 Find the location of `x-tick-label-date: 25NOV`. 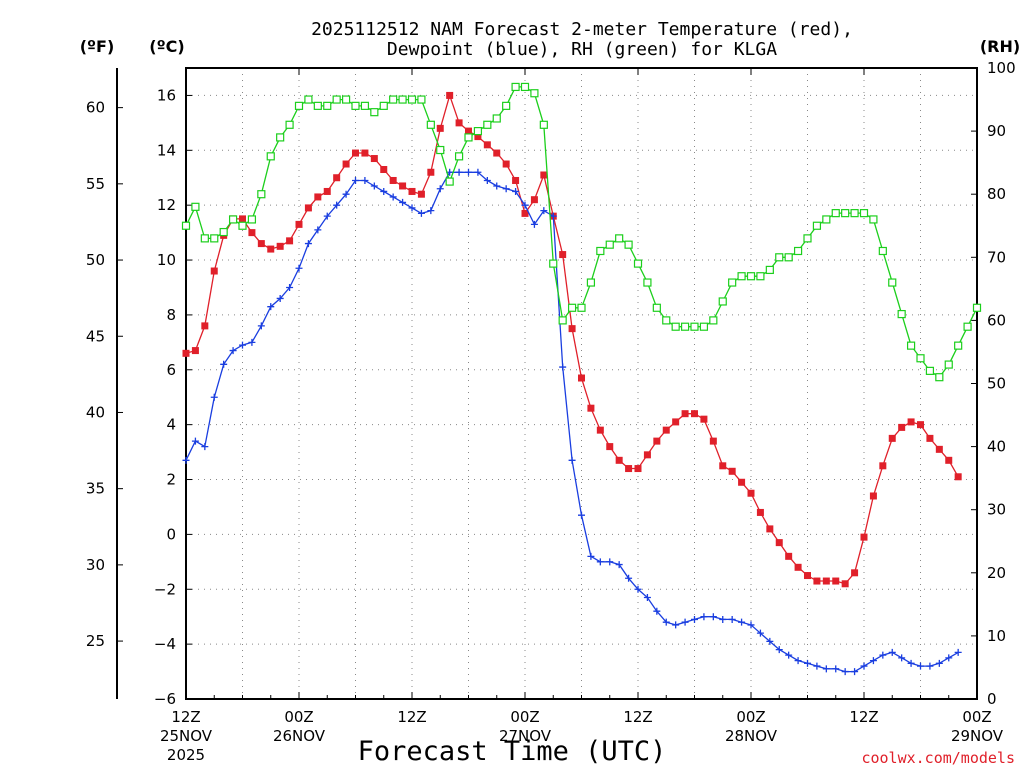

x-tick-label-date: 25NOV is located at coordinates (186, 736).